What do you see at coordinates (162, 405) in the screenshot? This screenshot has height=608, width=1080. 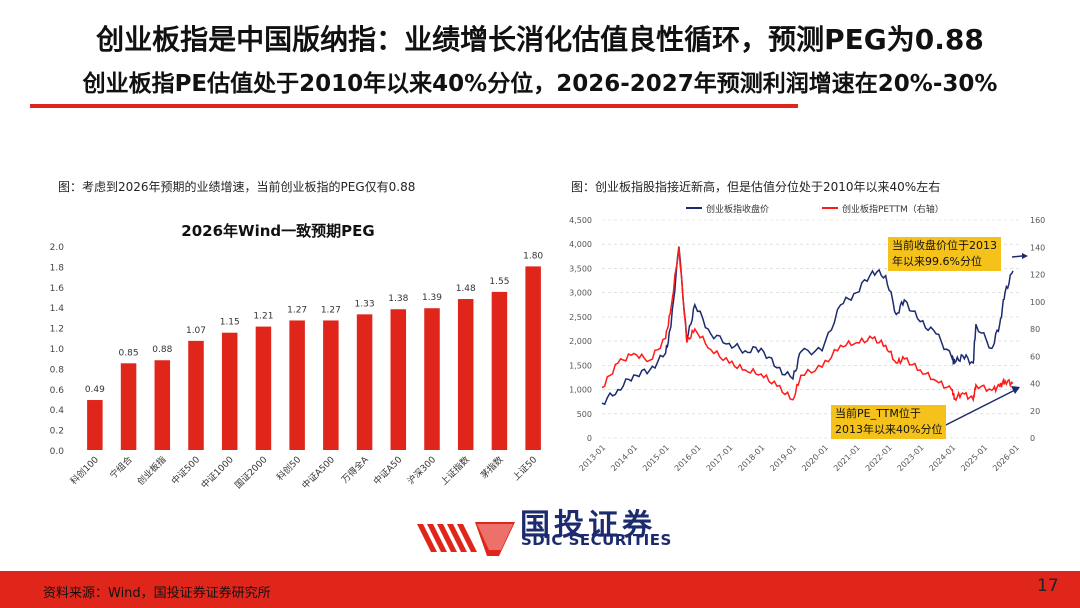 I see `bar-创业板指` at bounding box center [162, 405].